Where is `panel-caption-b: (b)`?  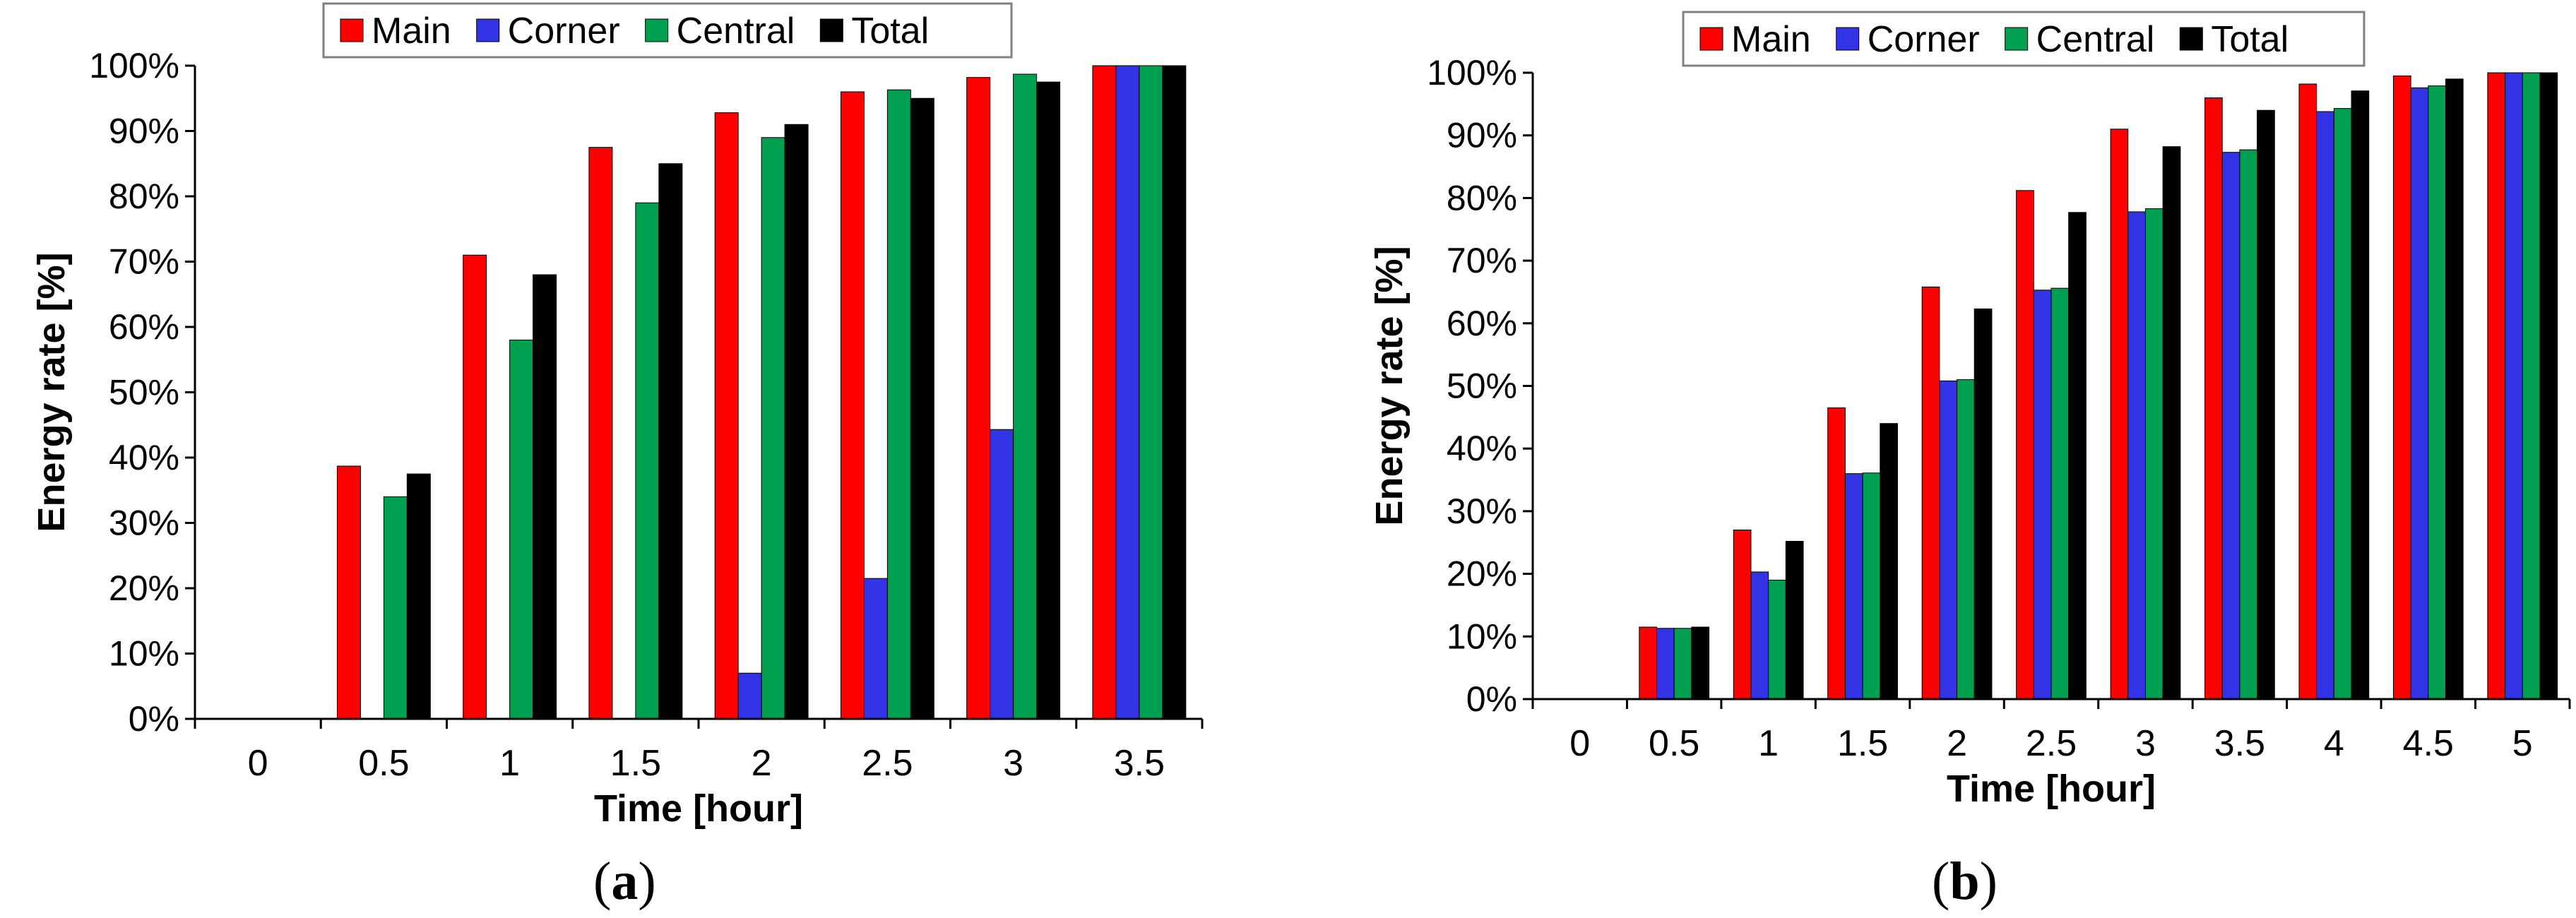 panel-caption-b: (b) is located at coordinates (1965, 881).